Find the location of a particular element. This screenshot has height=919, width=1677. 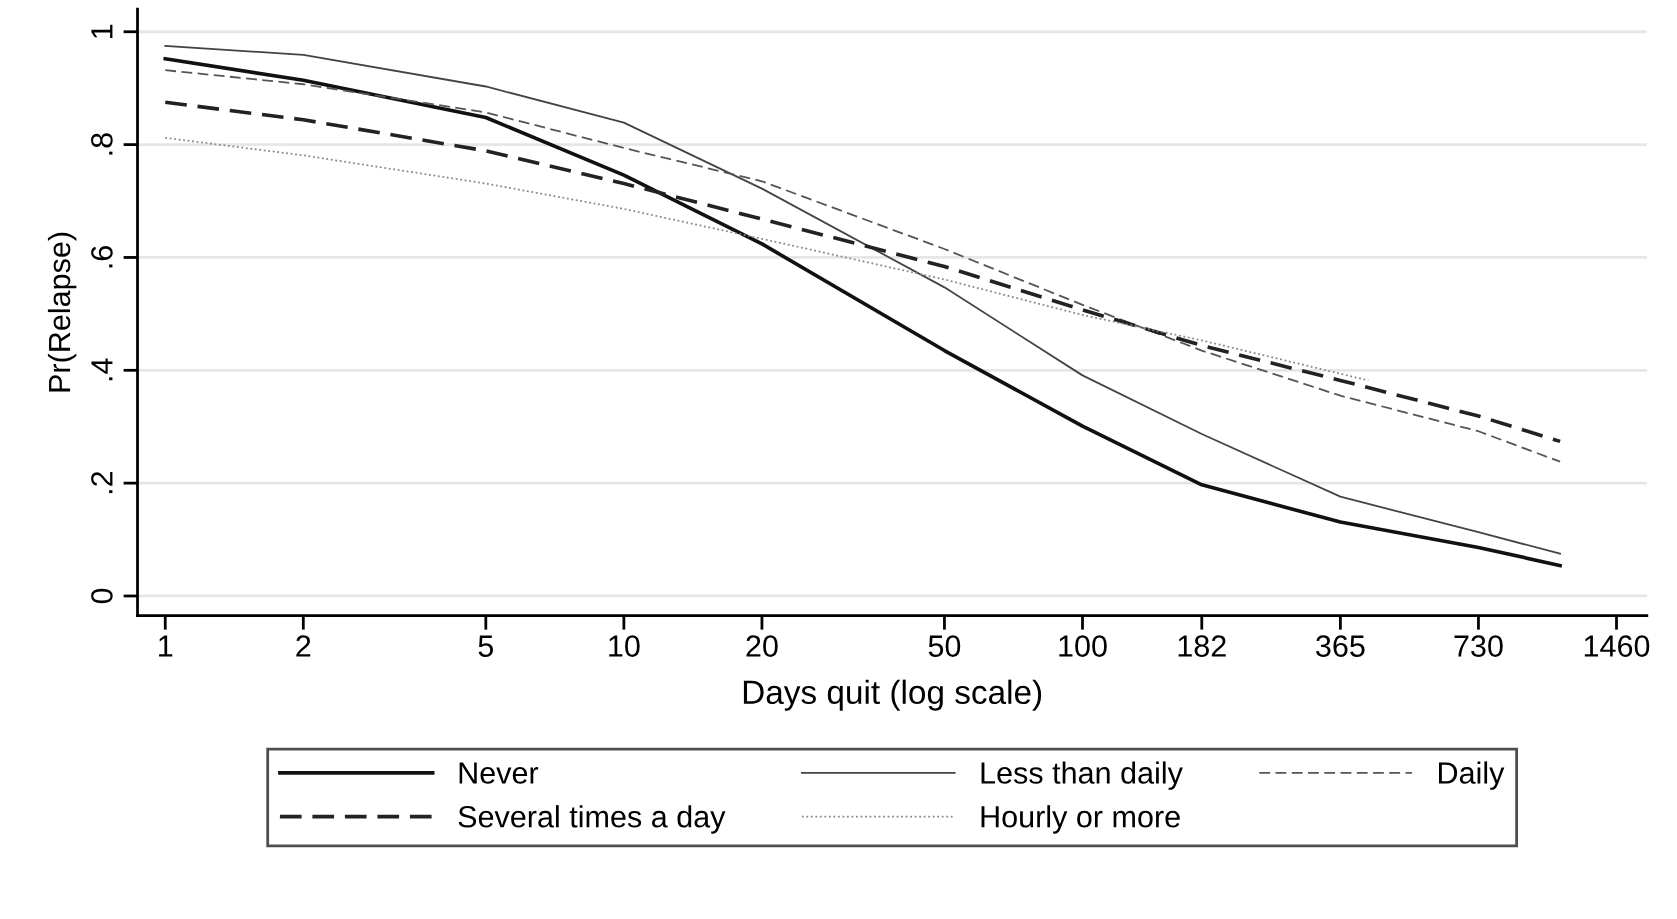

y-tick-label: .8 is located at coordinates (102, 144).